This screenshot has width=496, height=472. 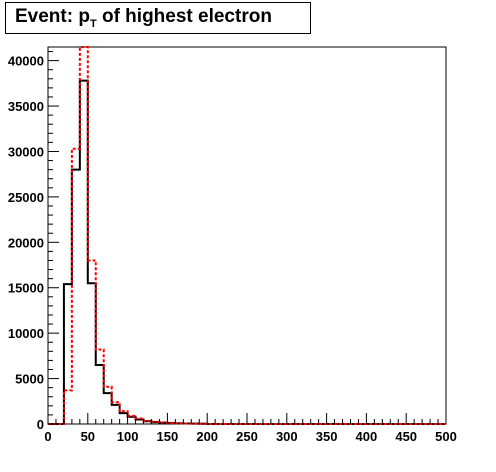 What do you see at coordinates (26, 288) in the screenshot?
I see `y-tick-label: 15000` at bounding box center [26, 288].